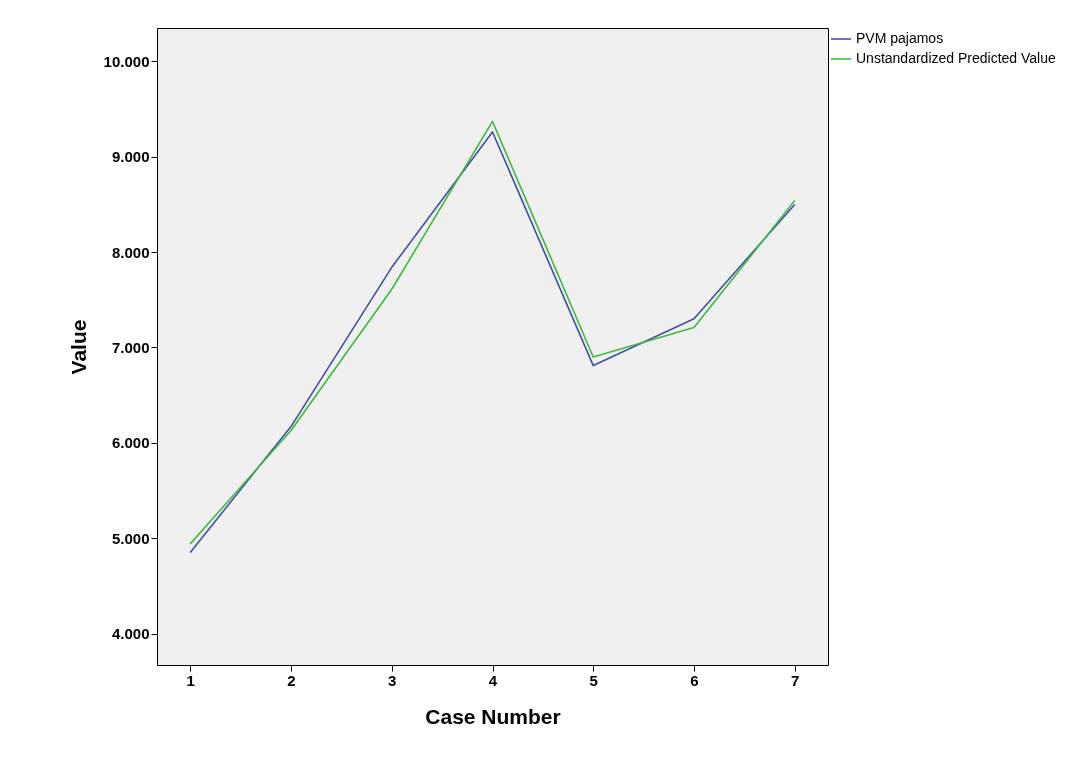  I want to click on y-tick-label: 7.000, so click(130, 347).